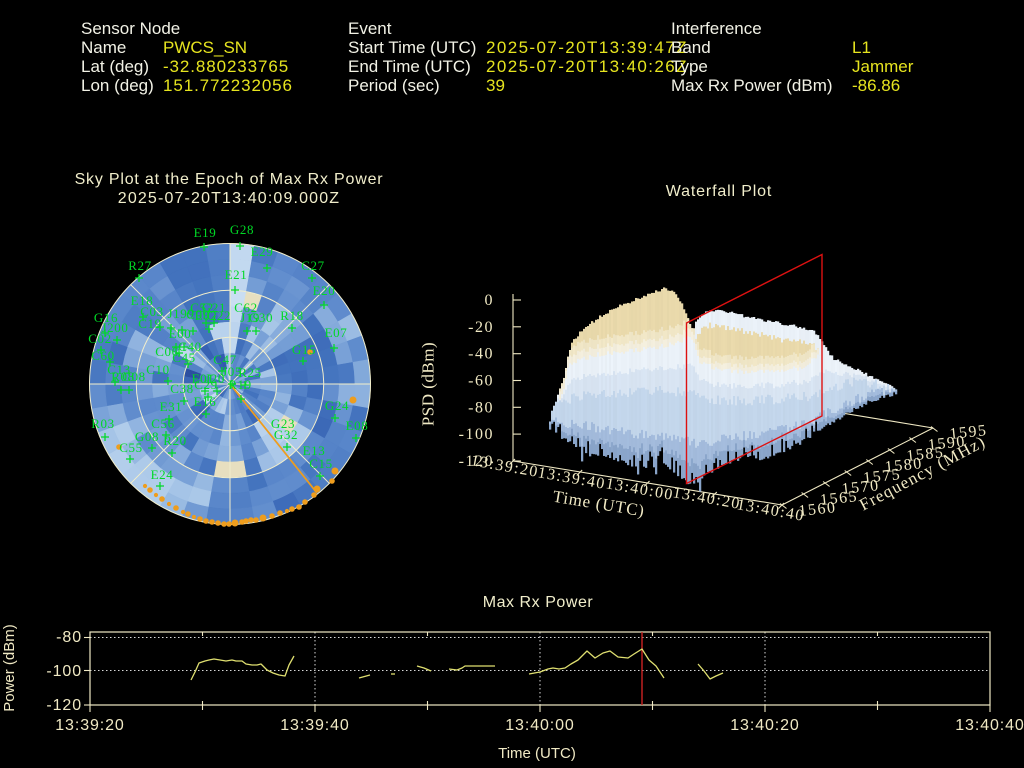 The width and height of the screenshot is (1024, 768). Describe the element at coordinates (490, 300) in the screenshot. I see `svg-text: 0` at that location.